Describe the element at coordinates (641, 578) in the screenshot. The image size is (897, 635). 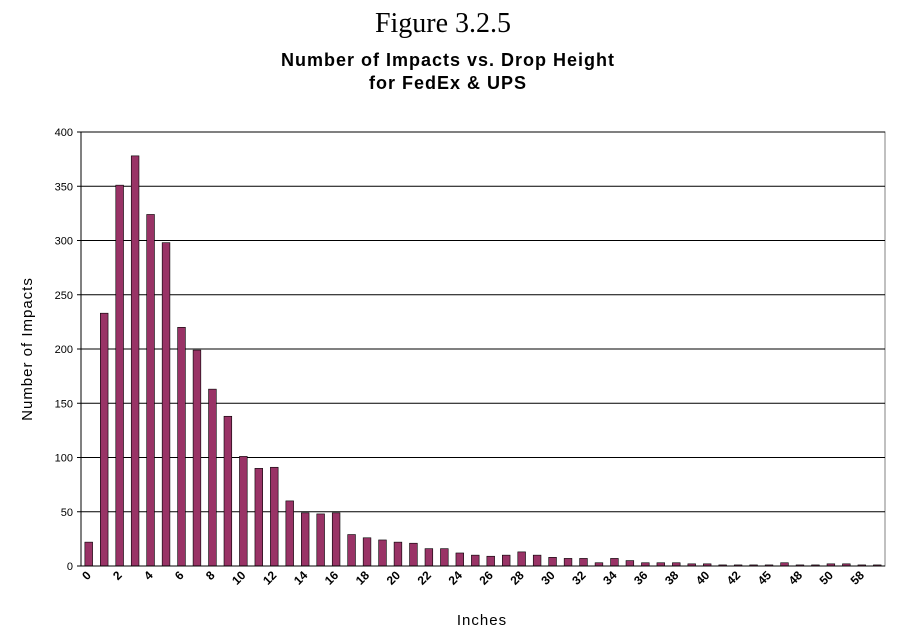
I see `x-tick-label: 36` at that location.